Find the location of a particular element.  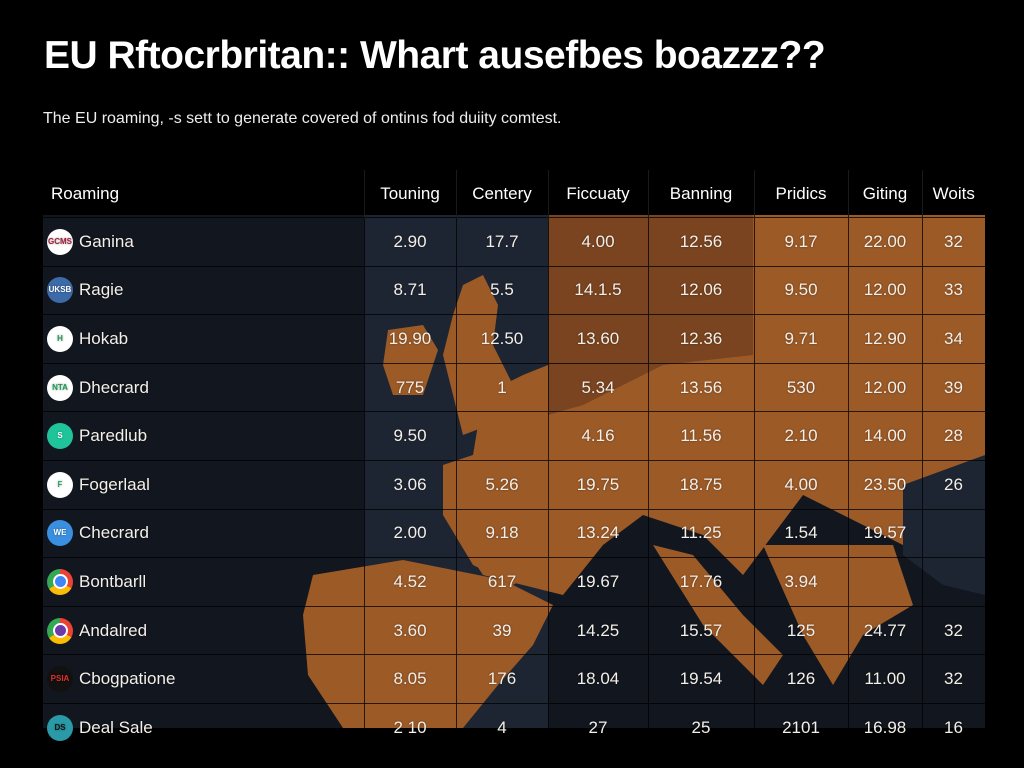

cell-woits: 33 is located at coordinates (953, 290).